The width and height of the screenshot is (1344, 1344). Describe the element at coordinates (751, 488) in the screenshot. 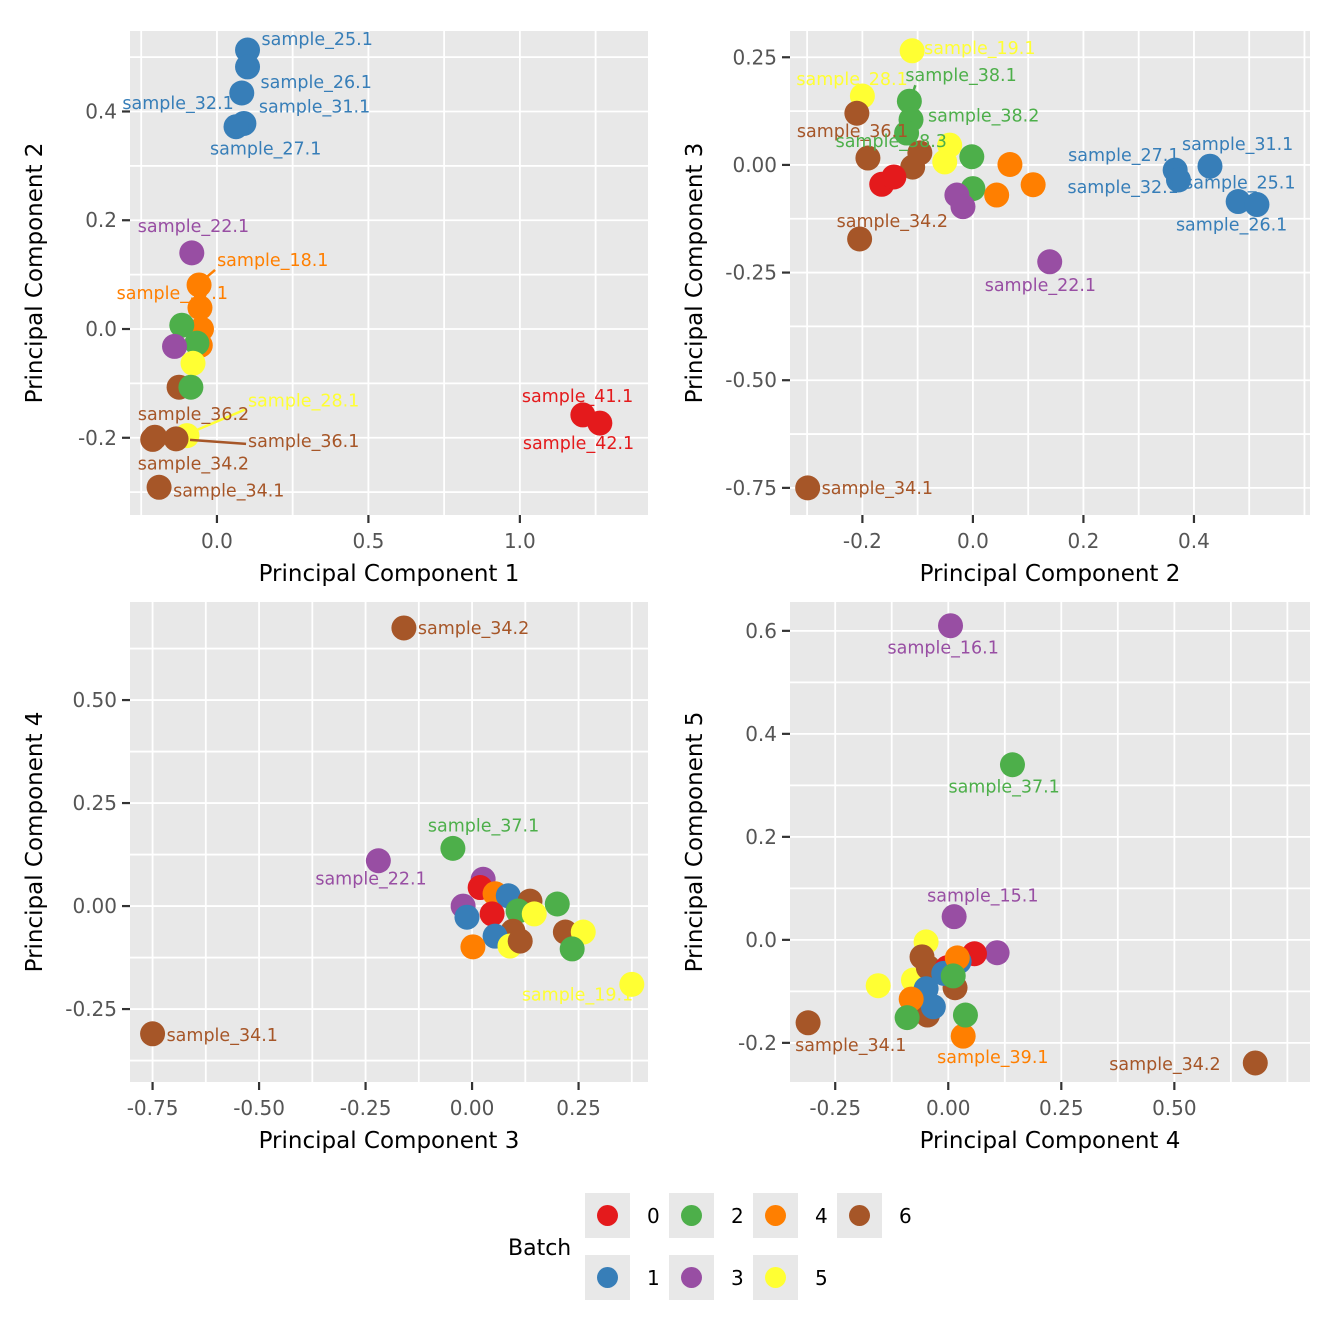

I see `y-tick-label: -0.75` at that location.